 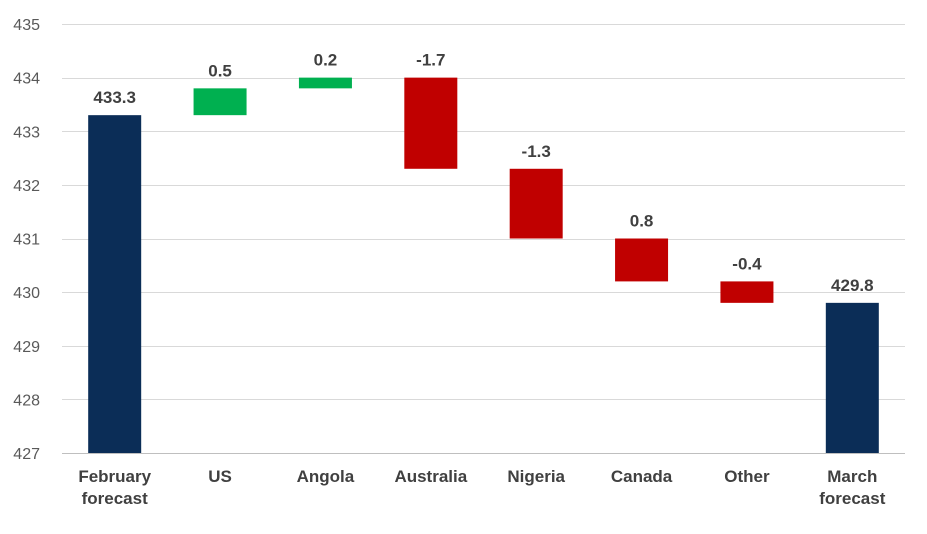 What do you see at coordinates (536, 151) in the screenshot?
I see `data-label: -1.3` at bounding box center [536, 151].